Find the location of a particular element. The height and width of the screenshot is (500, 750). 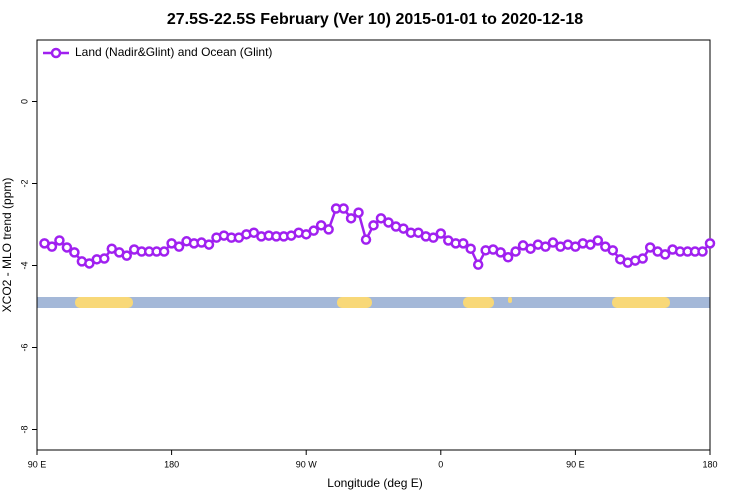

land-ocean-strip is located at coordinates (373, 302).